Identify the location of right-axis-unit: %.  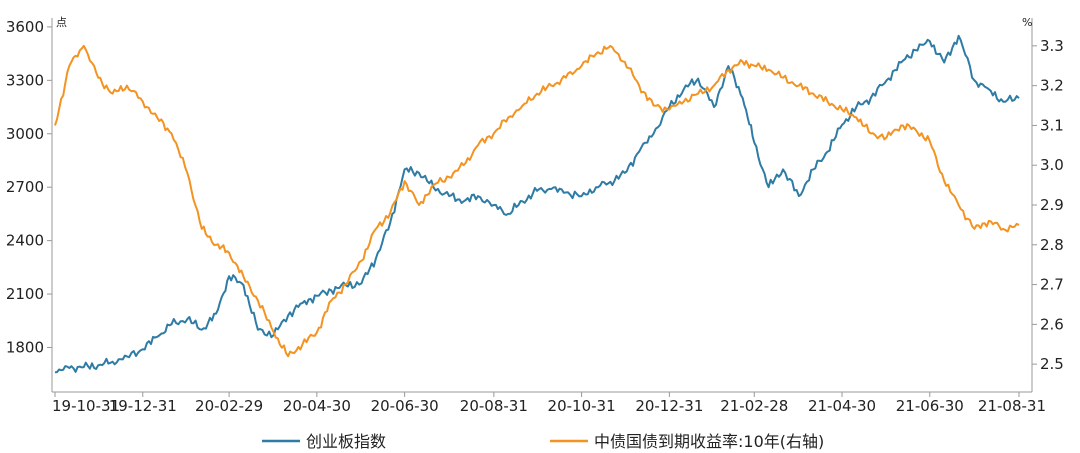
(1027, 22).